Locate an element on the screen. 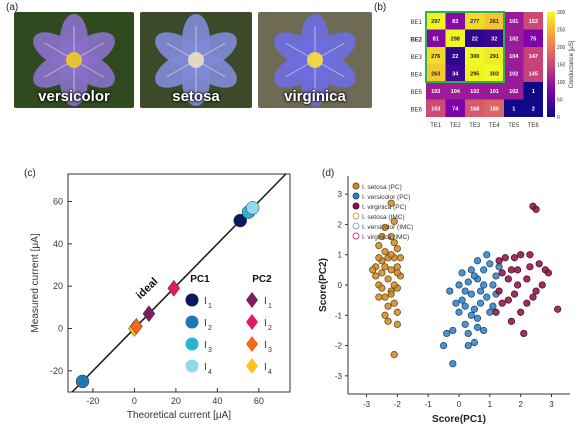  heatmap-col-label: TE5 is located at coordinates (514, 126).